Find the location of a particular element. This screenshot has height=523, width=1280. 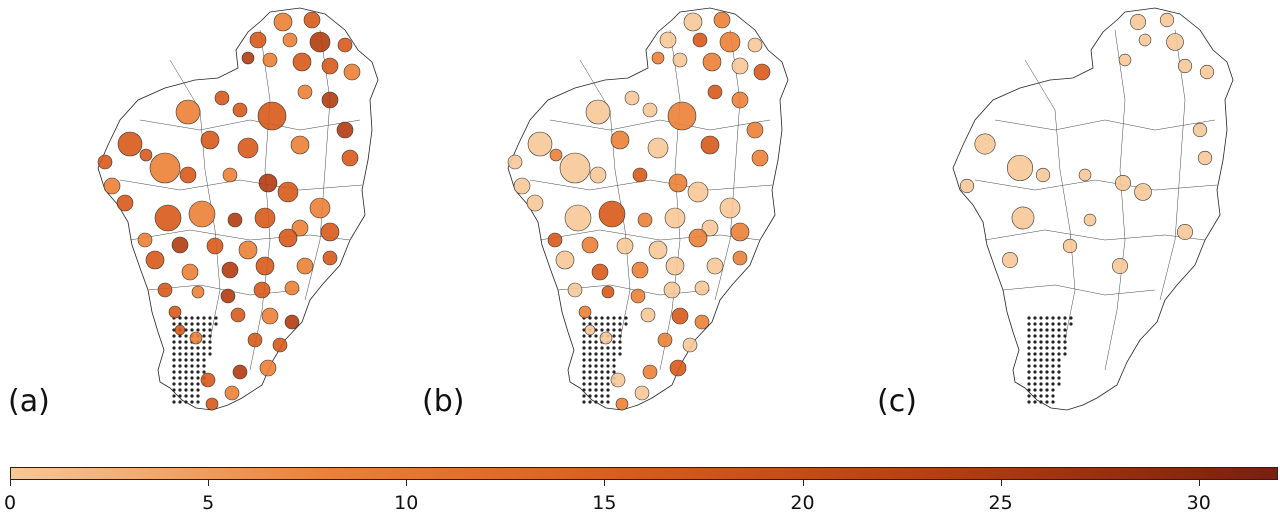

colorbar-tick-label: 0 is located at coordinates (10, 503).